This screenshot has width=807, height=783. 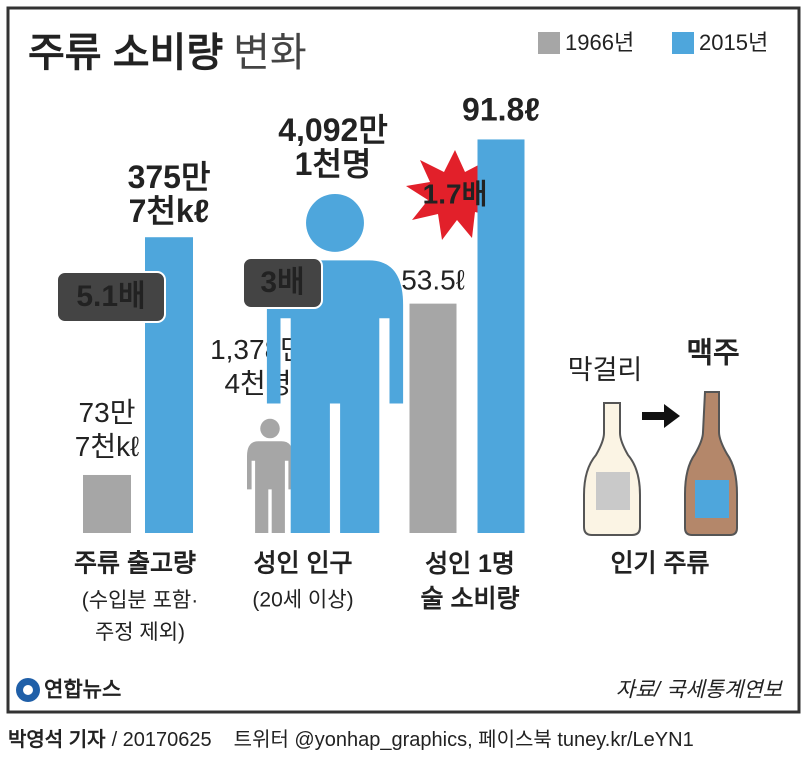 What do you see at coordinates (125, 53) in the screenshot?
I see `title-main: 주류 소비량` at bounding box center [125, 53].